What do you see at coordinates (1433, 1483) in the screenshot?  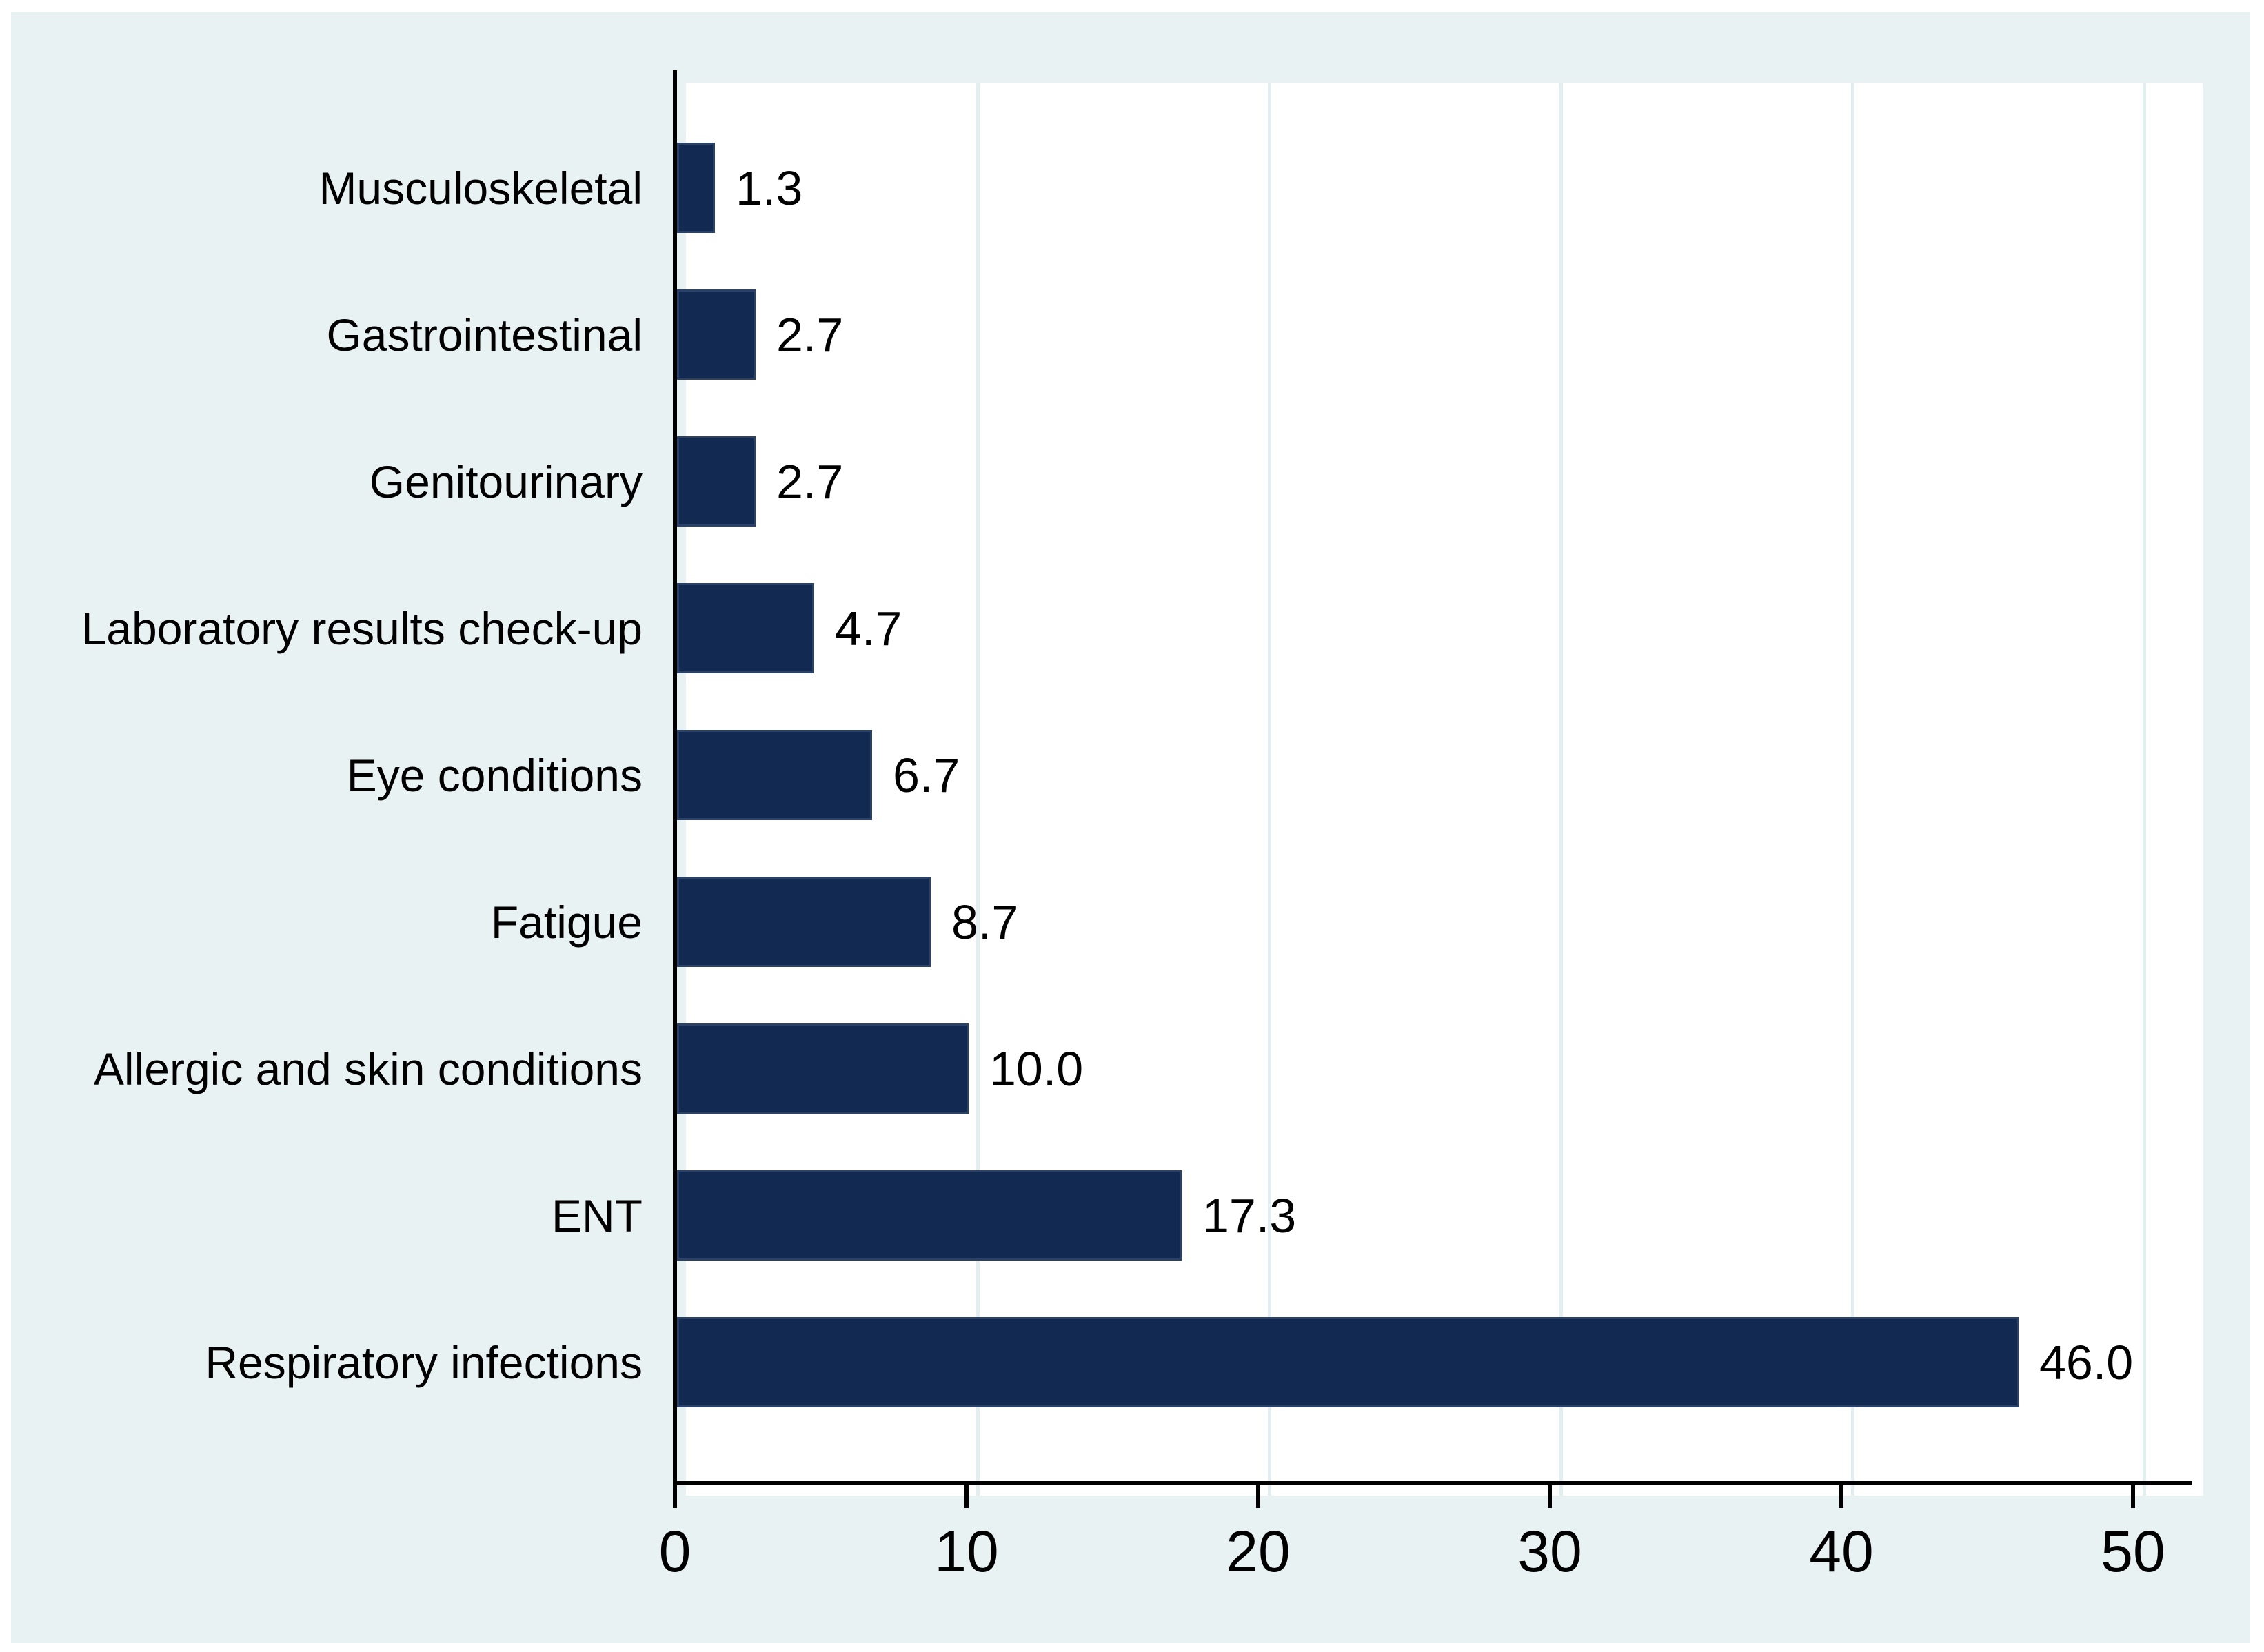 I see `x-axis-line` at bounding box center [1433, 1483].